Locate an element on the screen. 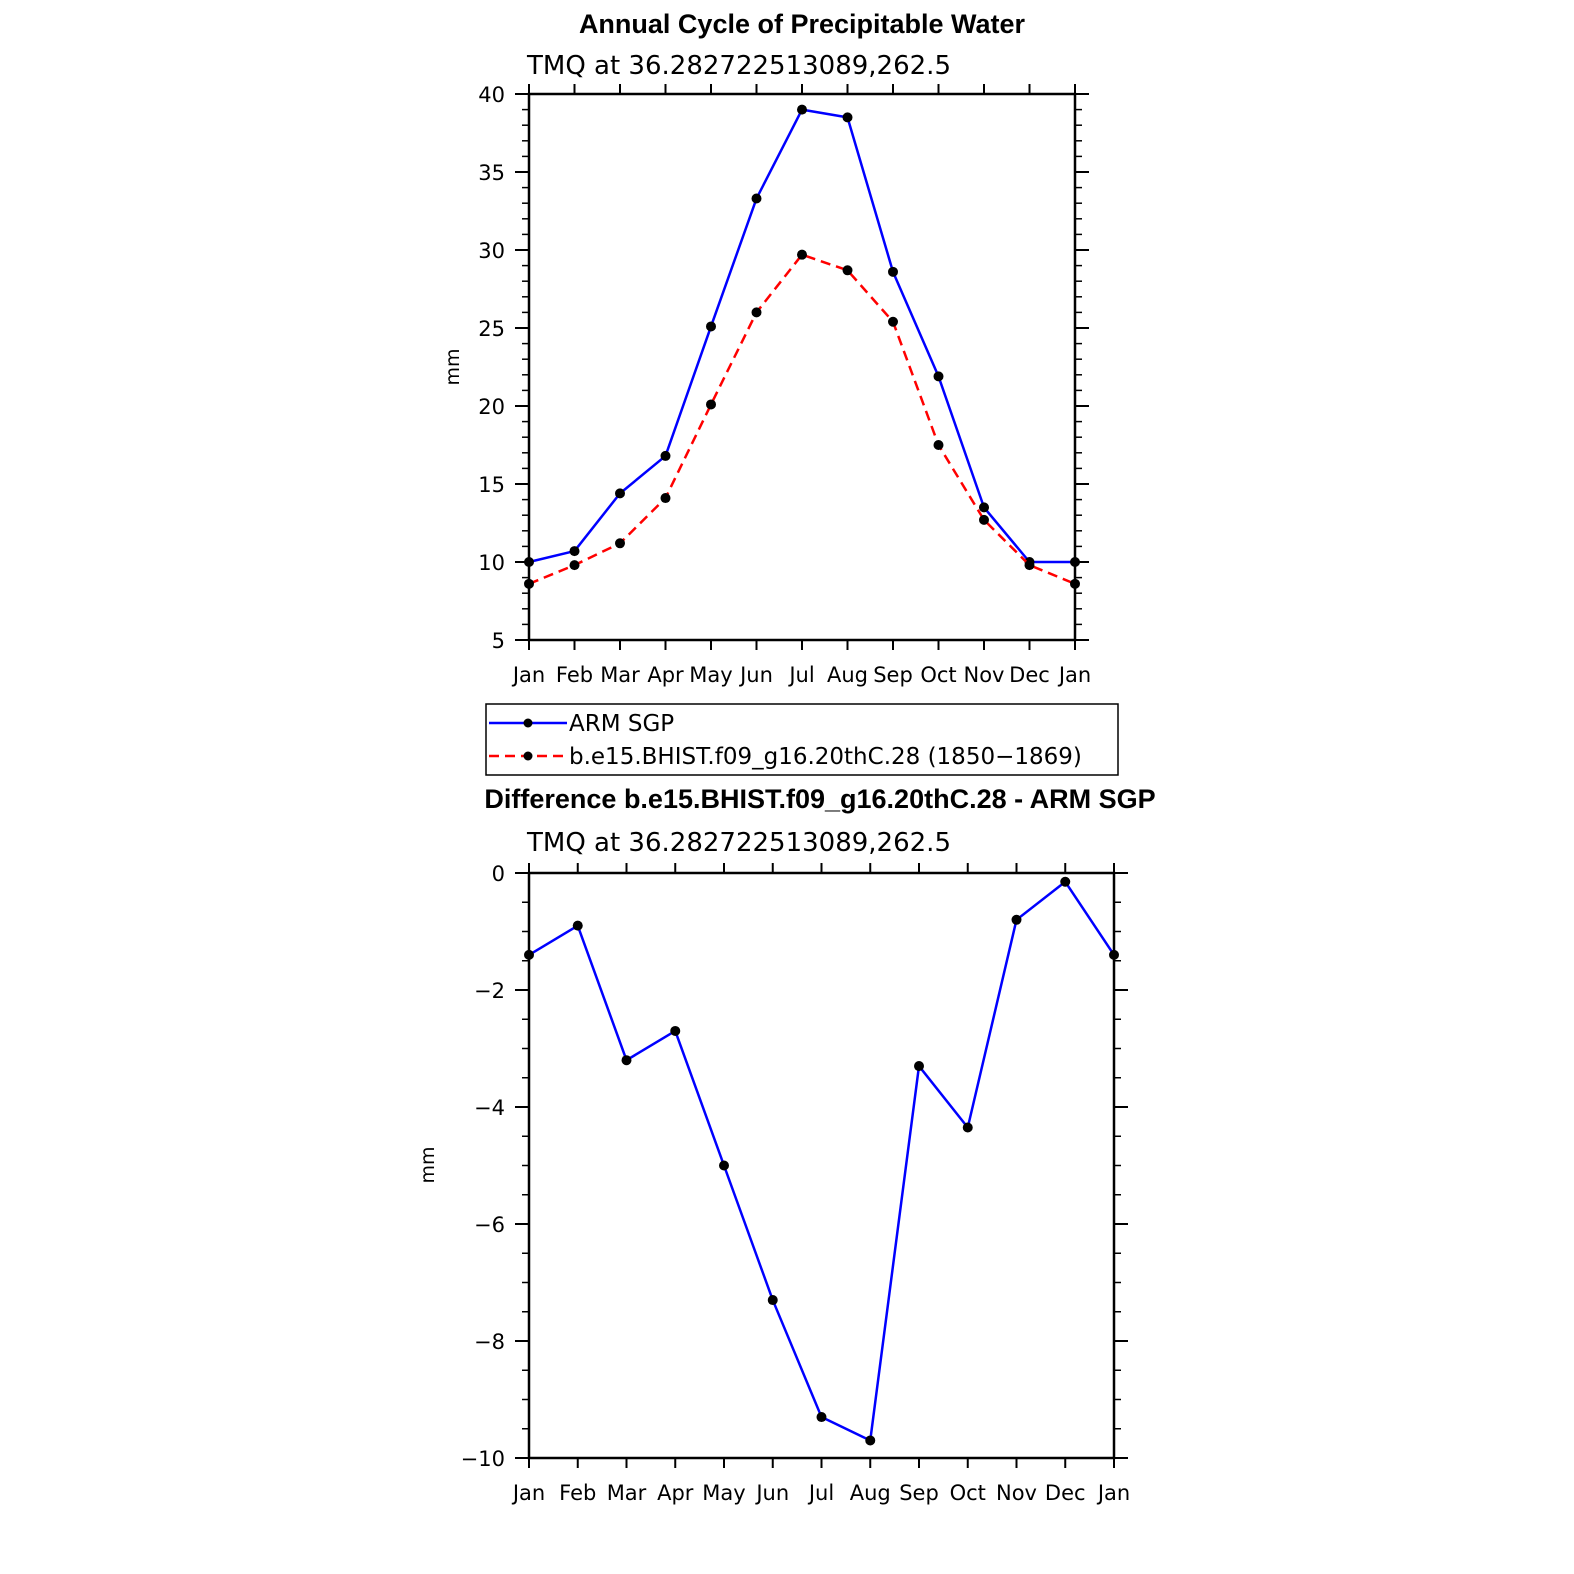 This screenshot has width=1574, height=1574. y-tick-label: −10 is located at coordinates (483, 1459).